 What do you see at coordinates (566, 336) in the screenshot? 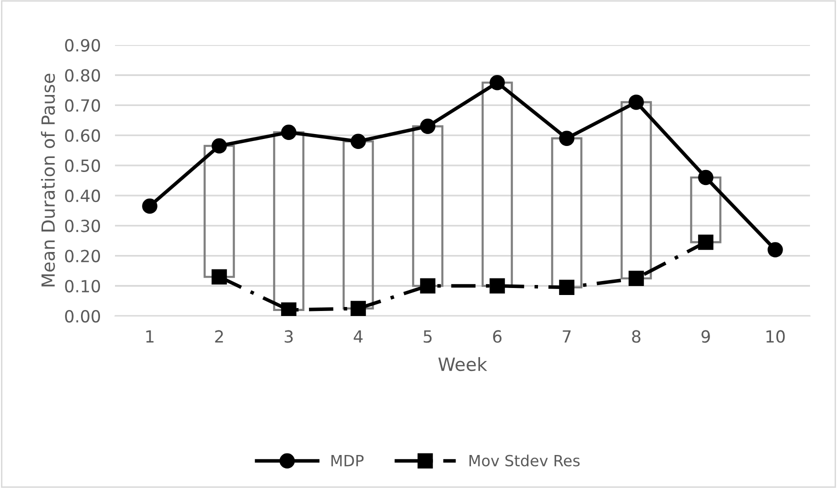
I see `x-tick-label: 7` at bounding box center [566, 336].